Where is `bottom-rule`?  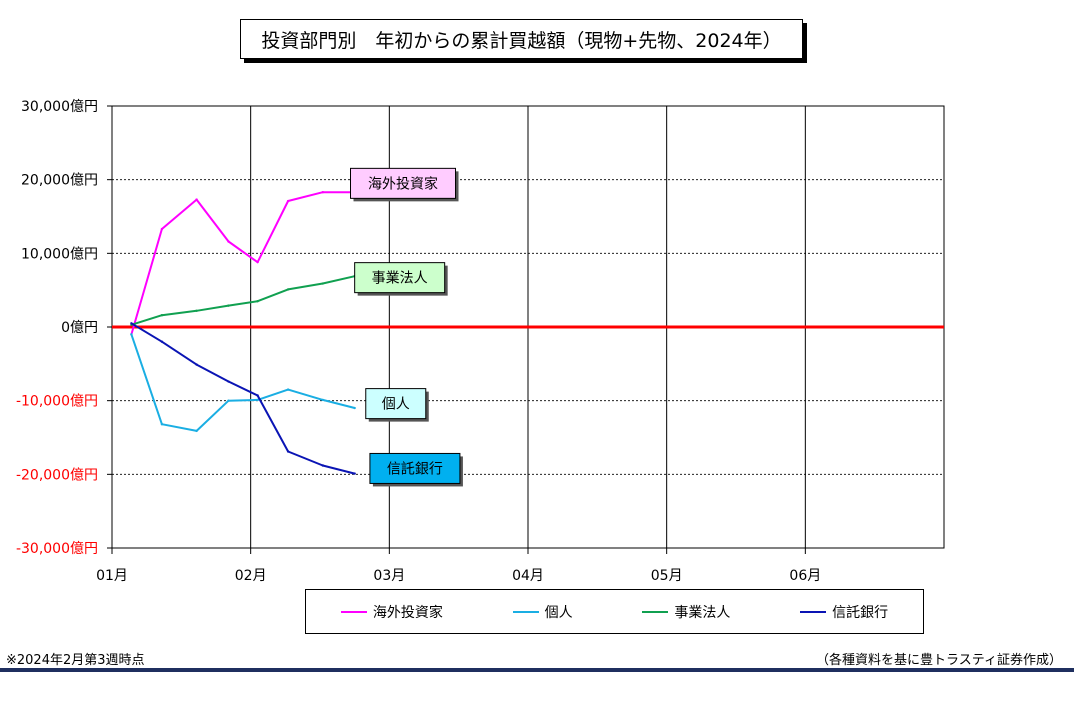
bottom-rule is located at coordinates (537, 670).